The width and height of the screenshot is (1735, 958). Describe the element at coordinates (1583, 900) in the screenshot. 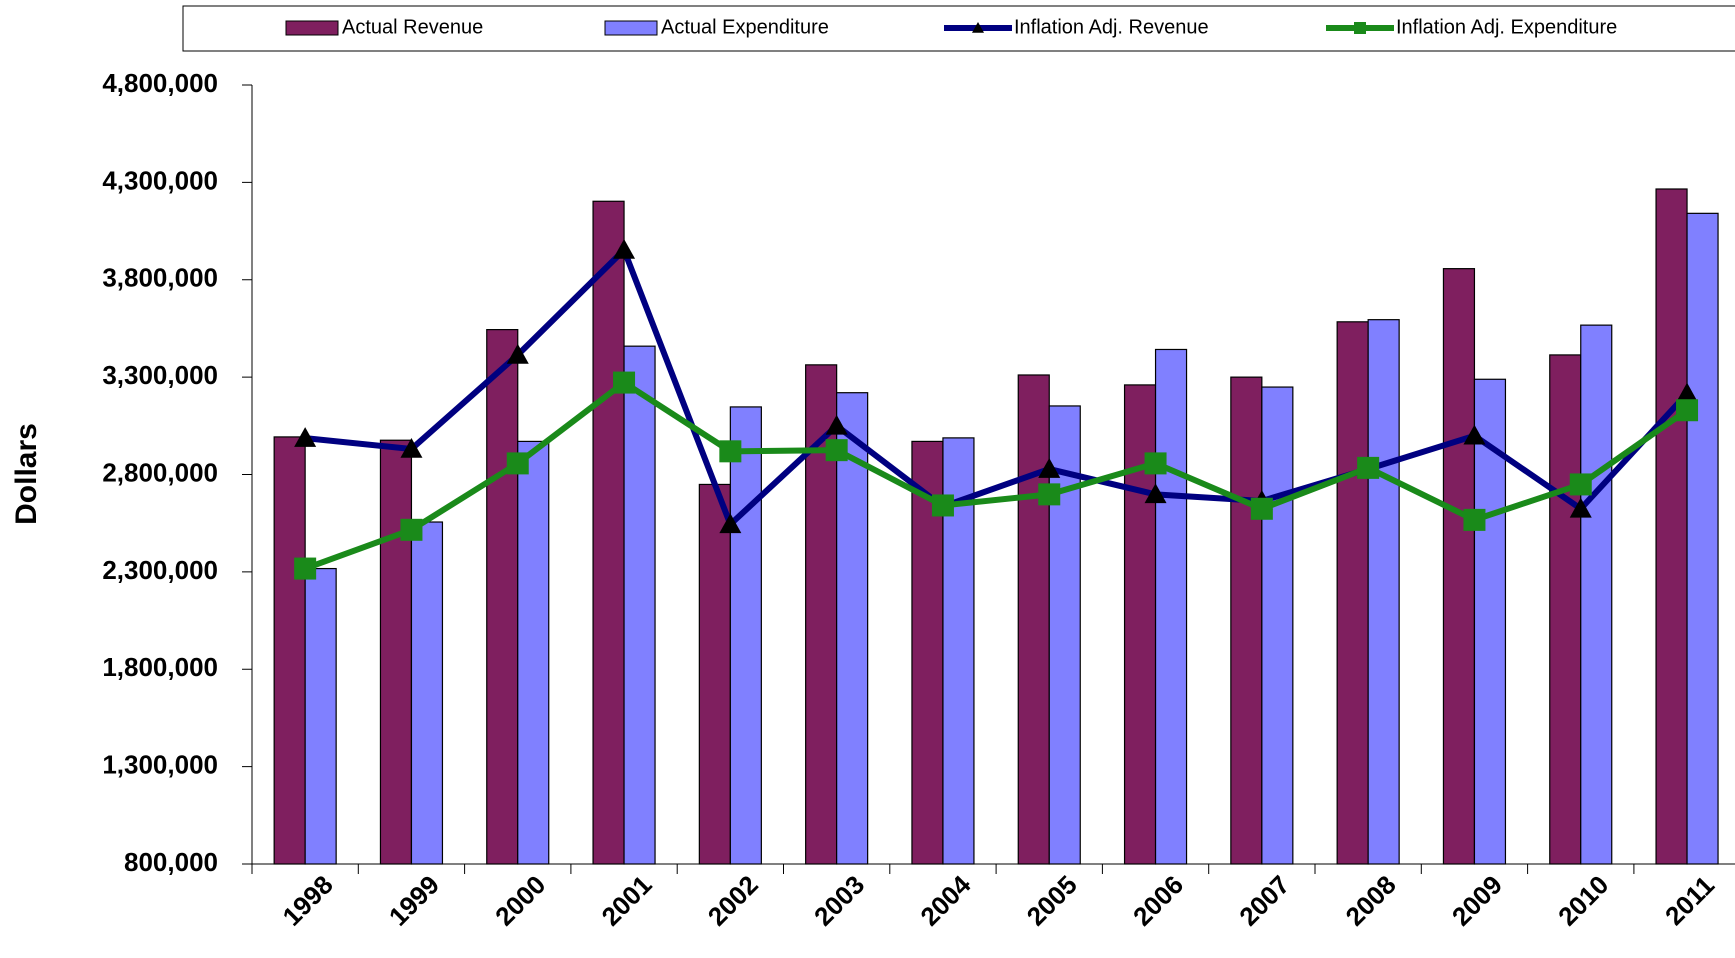

I see `x-tick-label: 2010` at that location.